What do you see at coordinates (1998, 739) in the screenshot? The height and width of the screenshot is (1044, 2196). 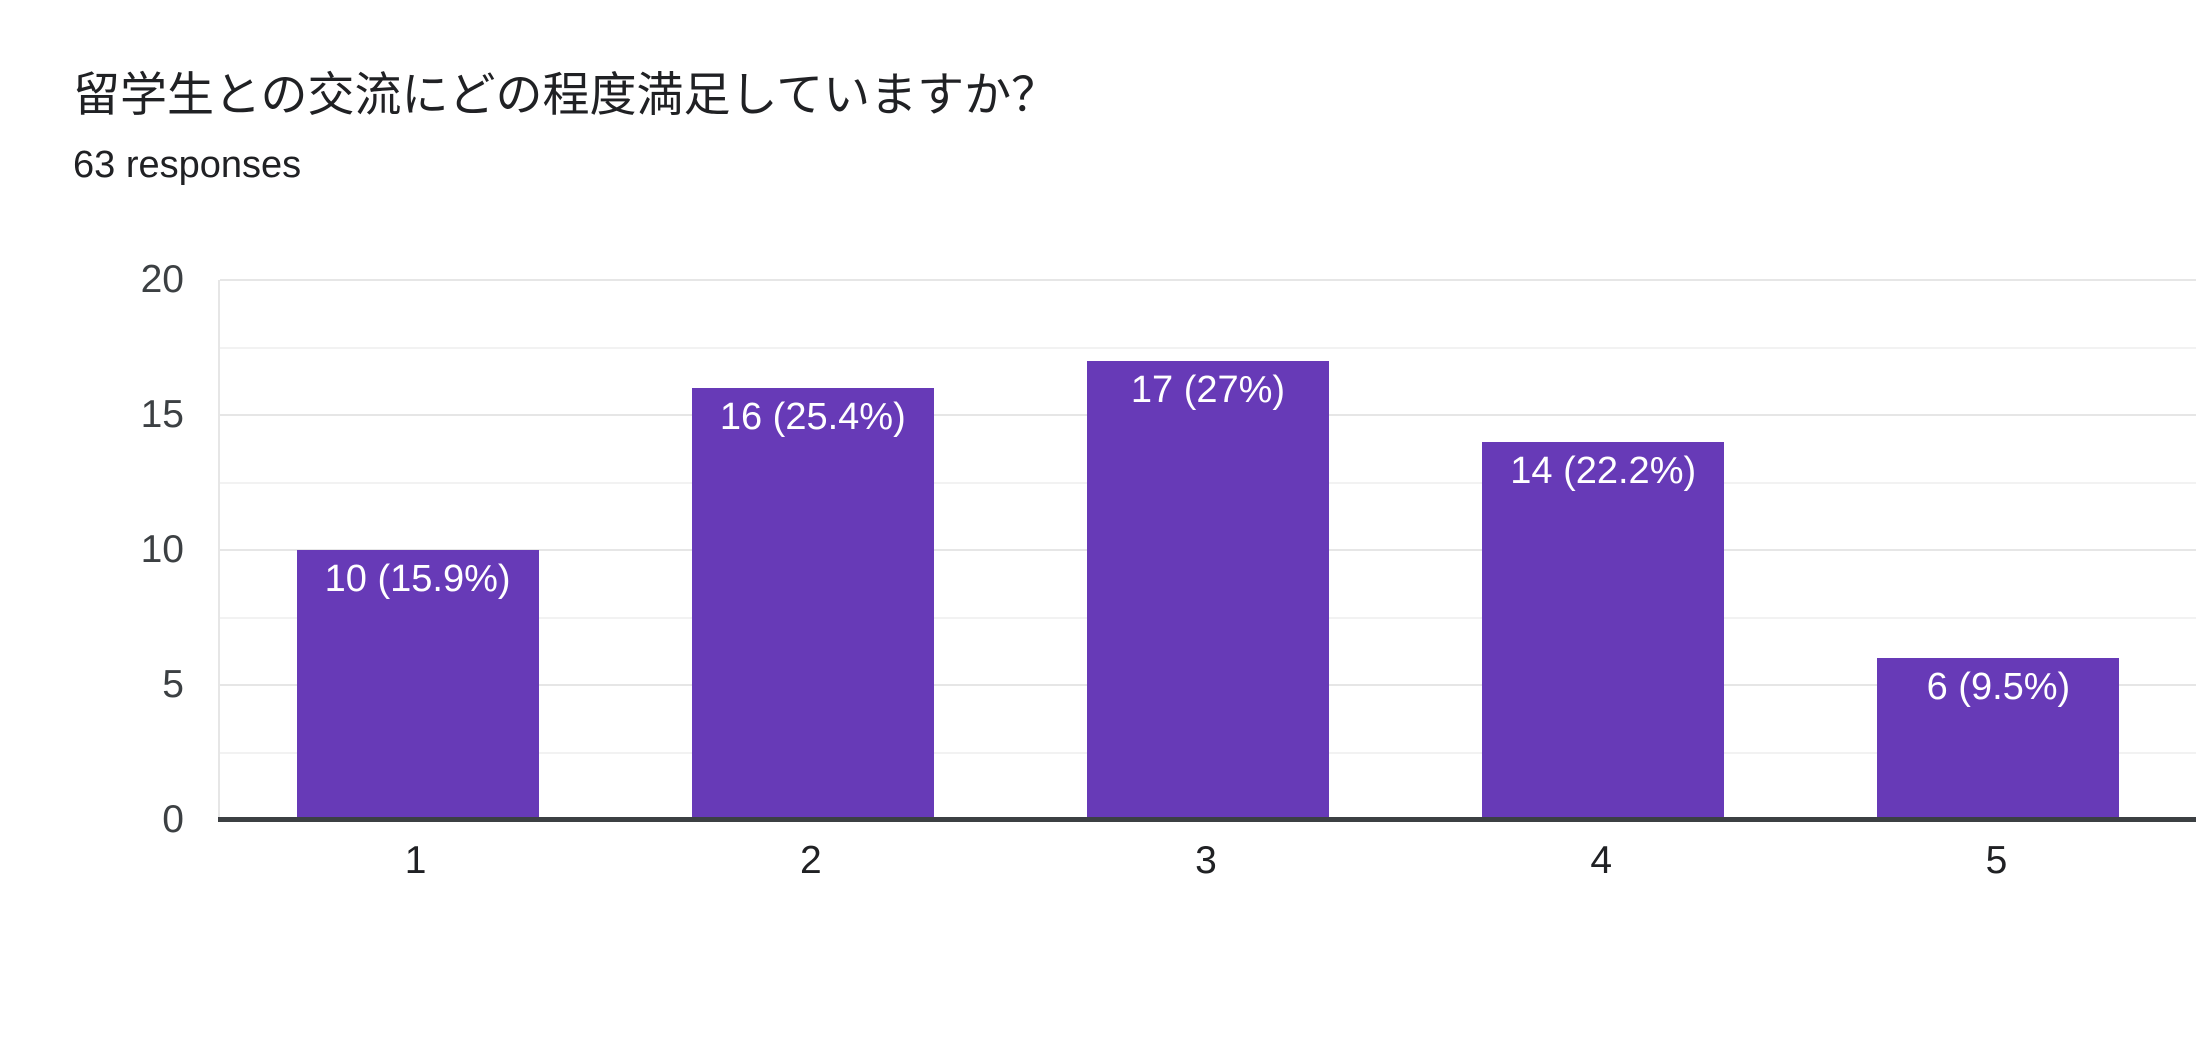 I see `bar-5: 6 (9.5%)` at bounding box center [1998, 739].